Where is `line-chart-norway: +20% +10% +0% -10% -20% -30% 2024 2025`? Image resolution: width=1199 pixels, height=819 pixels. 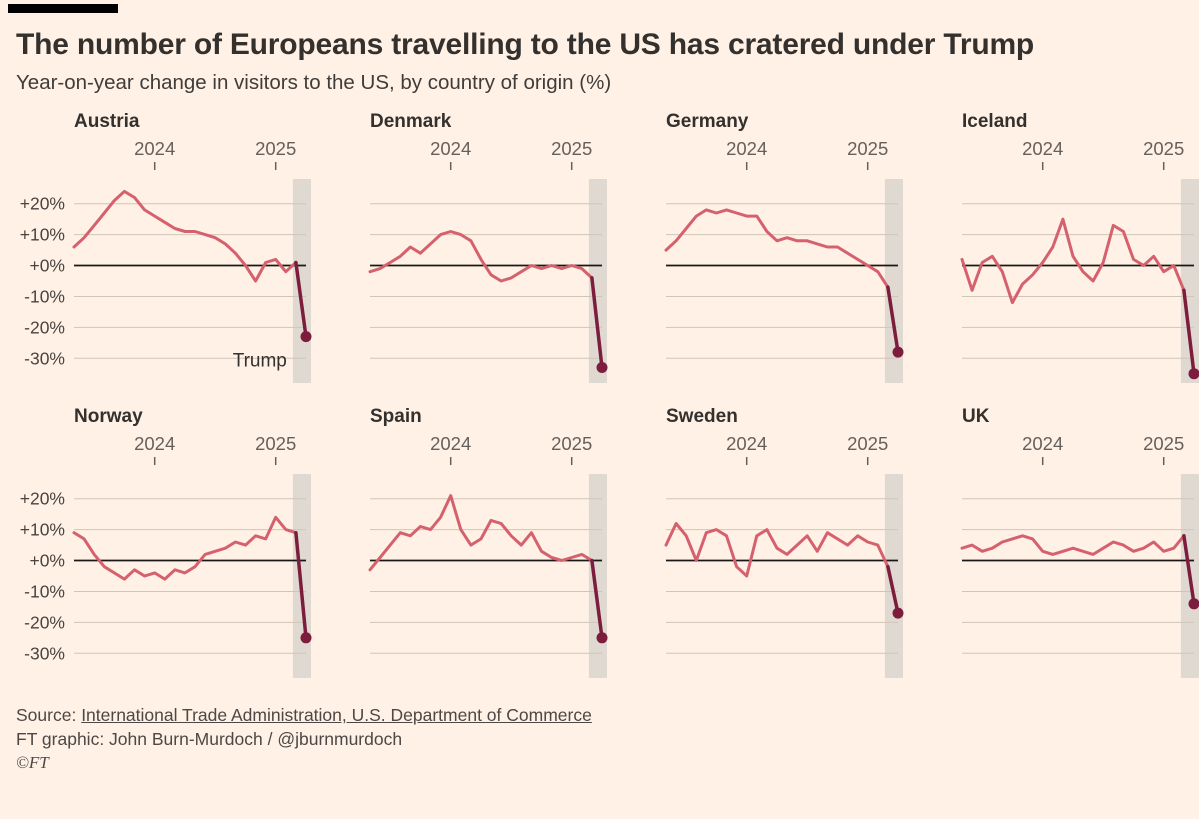 line-chart-norway: +20% +10% +0% -10% -20% -30% 2024 2025 is located at coordinates (165, 561).